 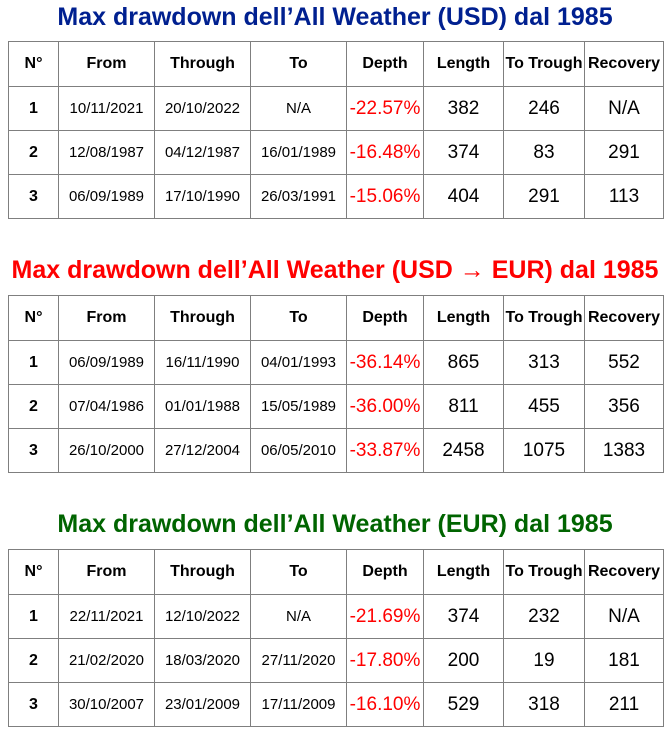 What do you see at coordinates (106, 616) in the screenshot?
I see `cell-from: 22/11/2021` at bounding box center [106, 616].